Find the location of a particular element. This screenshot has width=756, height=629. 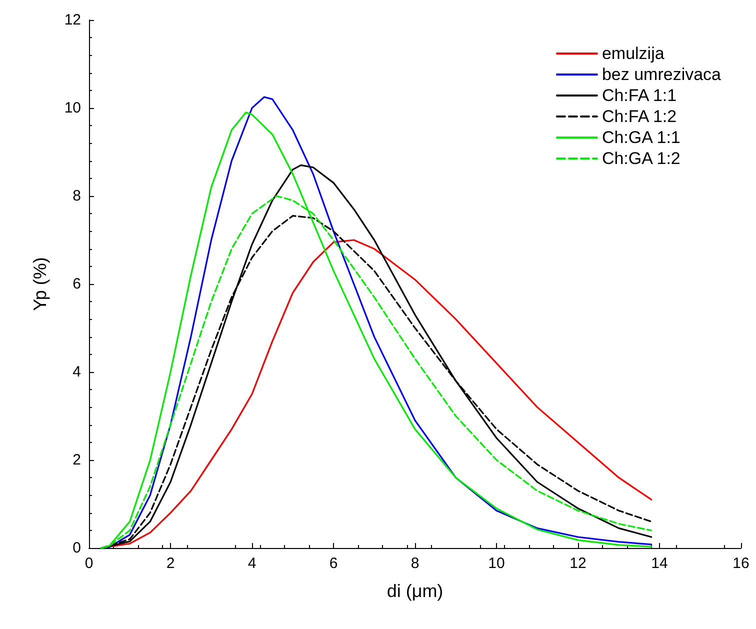

legend-label: bez umrezivaca is located at coordinates (662, 74).